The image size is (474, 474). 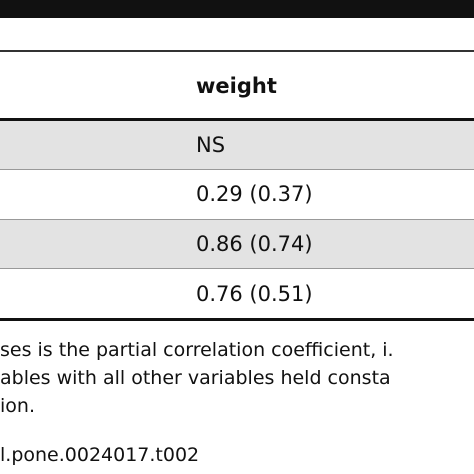 What do you see at coordinates (236, 86) in the screenshot?
I see `column-header: weight` at bounding box center [236, 86].